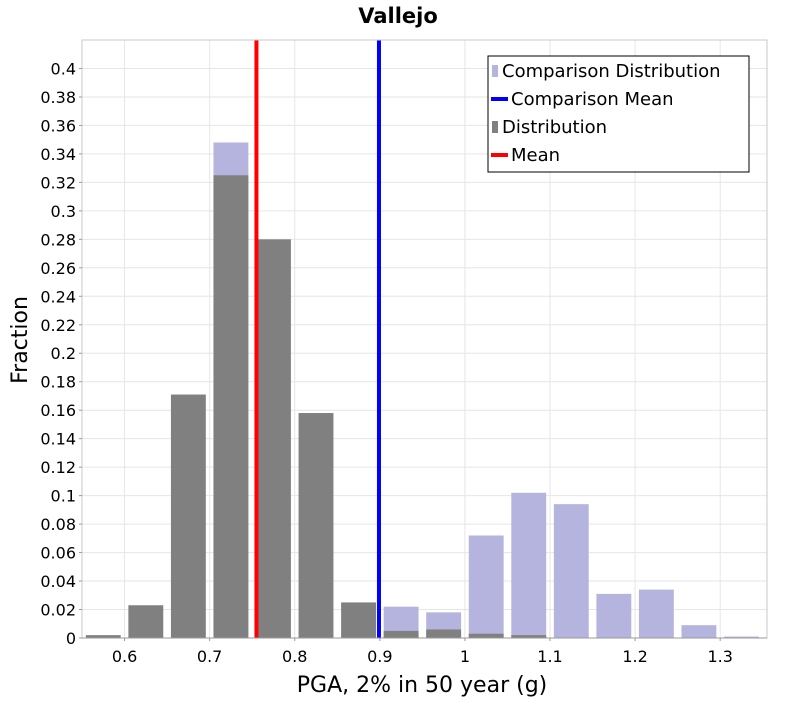 This screenshot has height=704, width=800. Describe the element at coordinates (58, 410) in the screenshot. I see `y-tick-label: 0.16` at that location.